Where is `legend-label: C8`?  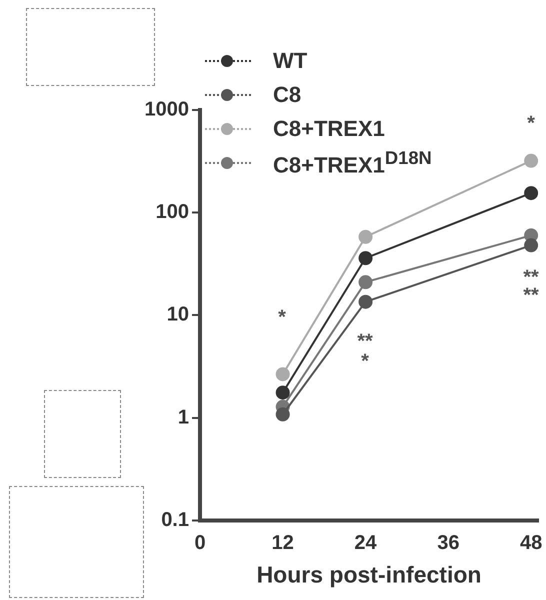
legend-label: C8 is located at coordinates (287, 95).